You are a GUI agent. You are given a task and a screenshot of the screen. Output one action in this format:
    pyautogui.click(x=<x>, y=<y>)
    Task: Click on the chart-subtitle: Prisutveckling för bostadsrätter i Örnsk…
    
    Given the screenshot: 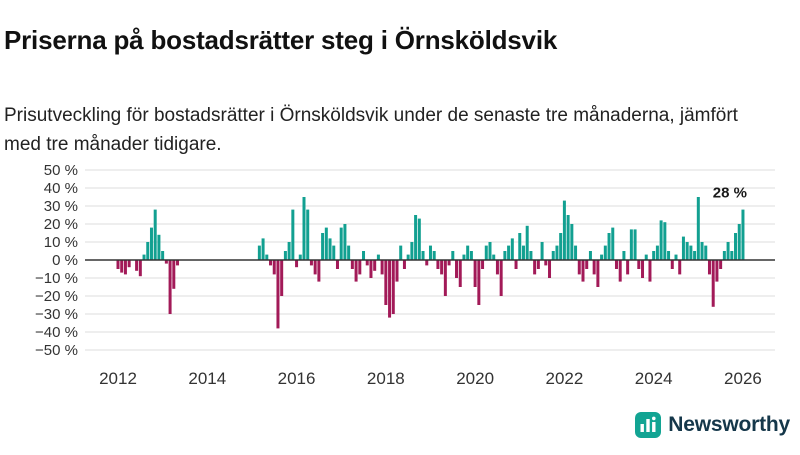 What is the action you would take?
    pyautogui.click(x=371, y=130)
    